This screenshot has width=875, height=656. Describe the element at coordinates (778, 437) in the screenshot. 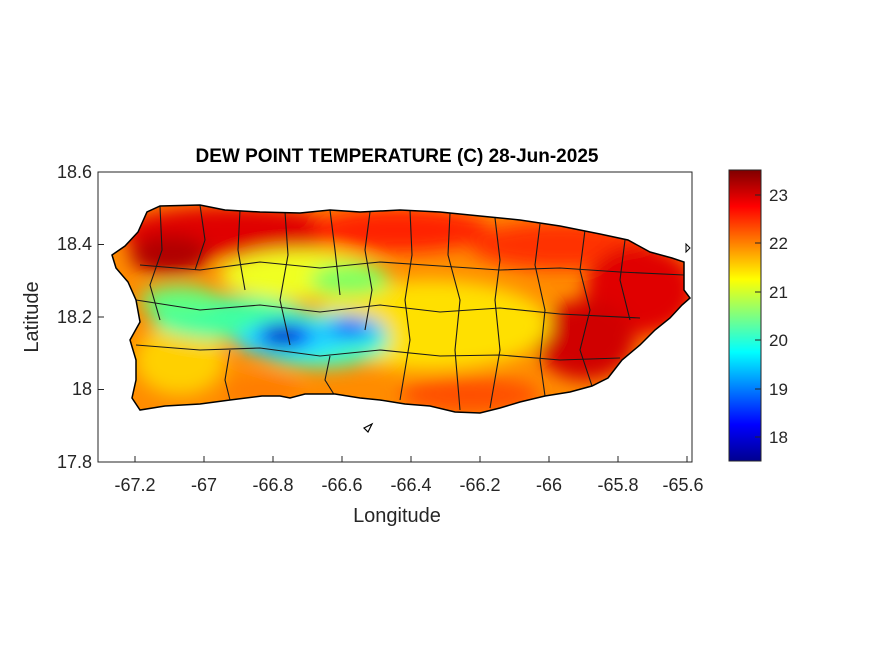

I see `colorbar-tick-label: 18` at that location.